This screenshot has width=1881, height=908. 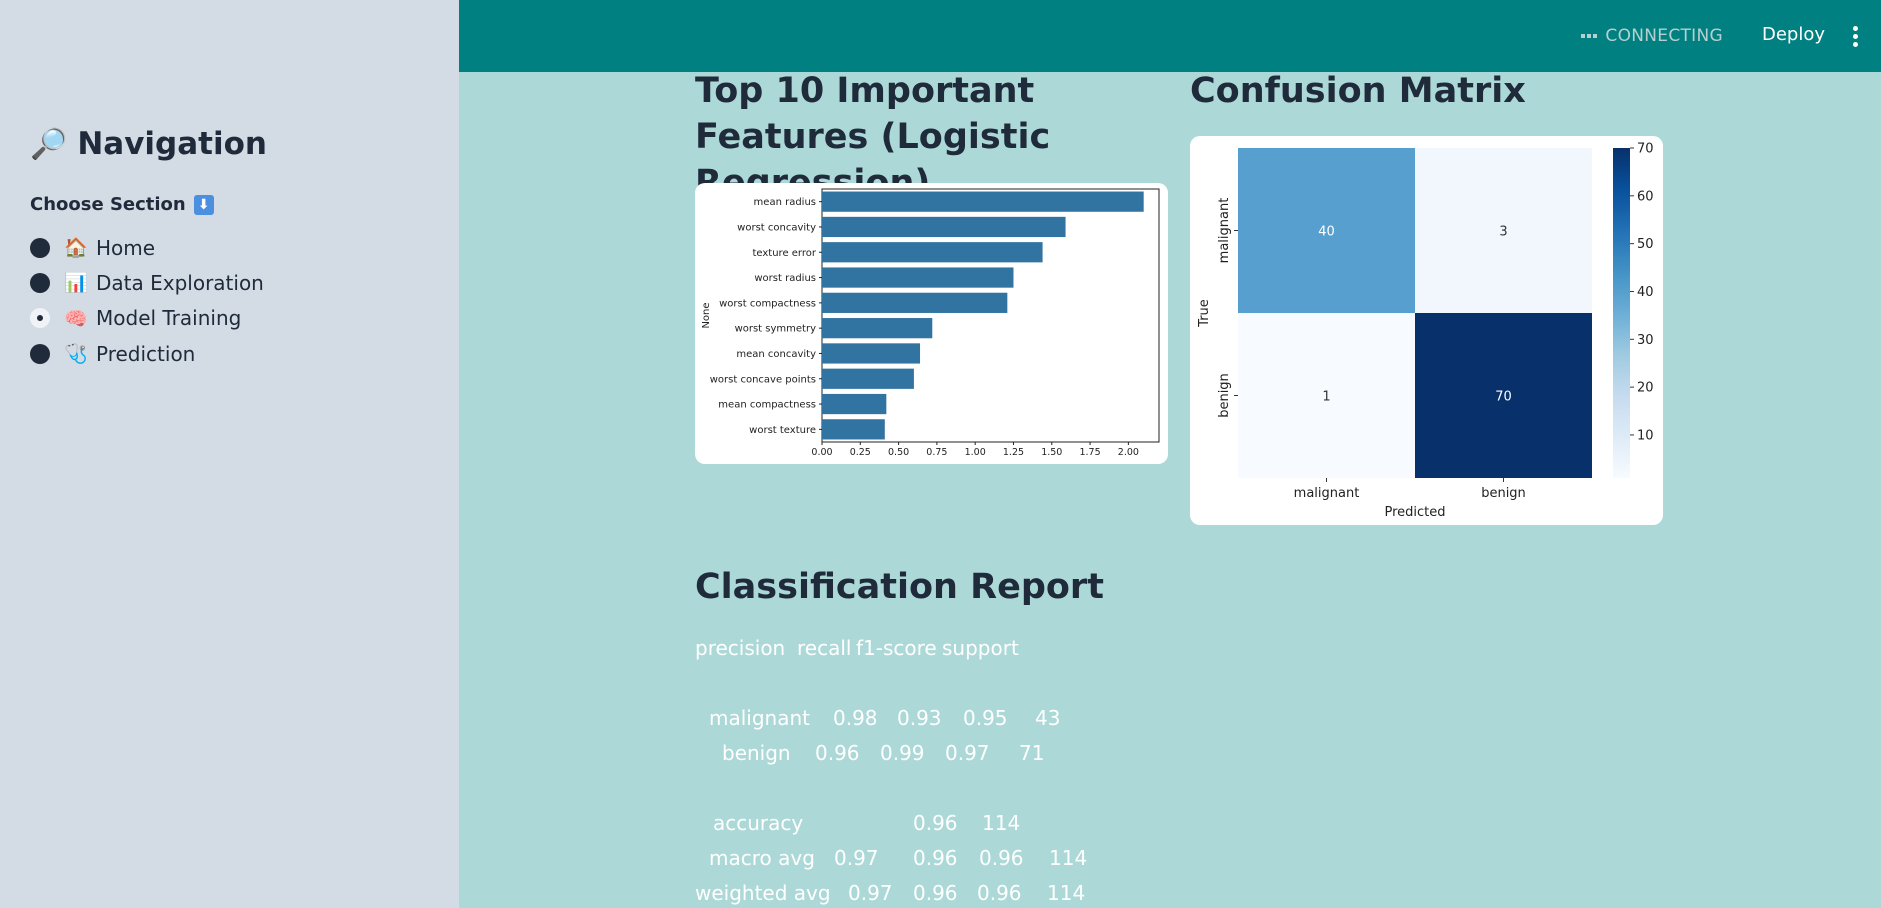 What do you see at coordinates (740, 648) in the screenshot?
I see `report-header-cell: precision` at bounding box center [740, 648].